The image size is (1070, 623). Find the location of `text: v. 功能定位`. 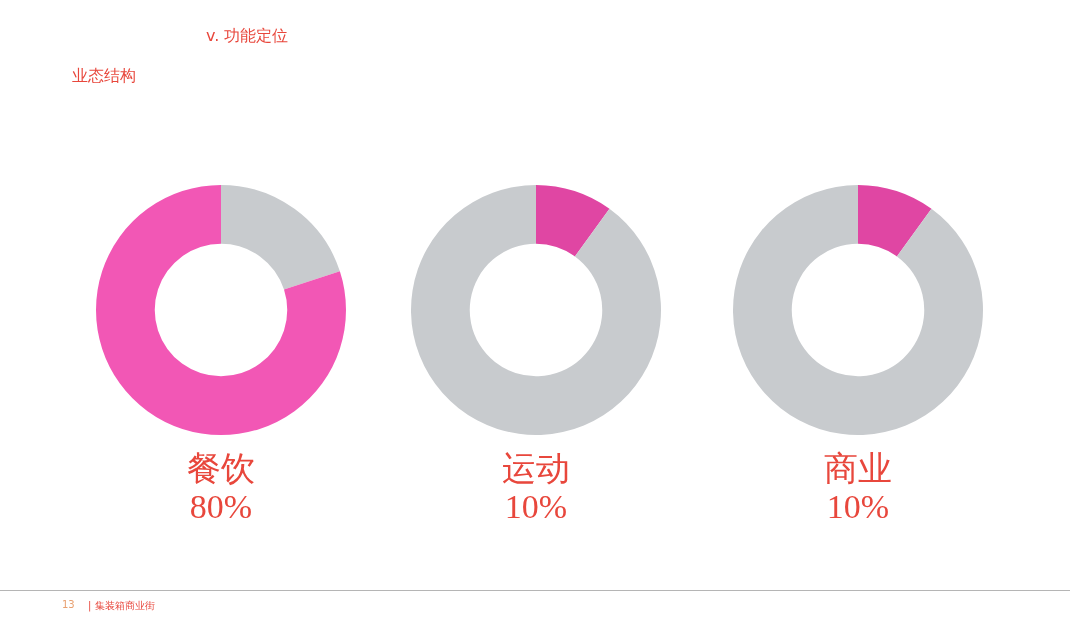

text: v. 功能定位 is located at coordinates (247, 36).